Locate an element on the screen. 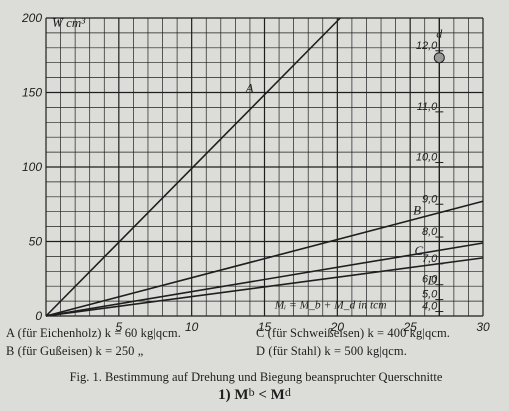 The height and width of the screenshot is (411, 509). x-tick-label: 15 is located at coordinates (265, 327).